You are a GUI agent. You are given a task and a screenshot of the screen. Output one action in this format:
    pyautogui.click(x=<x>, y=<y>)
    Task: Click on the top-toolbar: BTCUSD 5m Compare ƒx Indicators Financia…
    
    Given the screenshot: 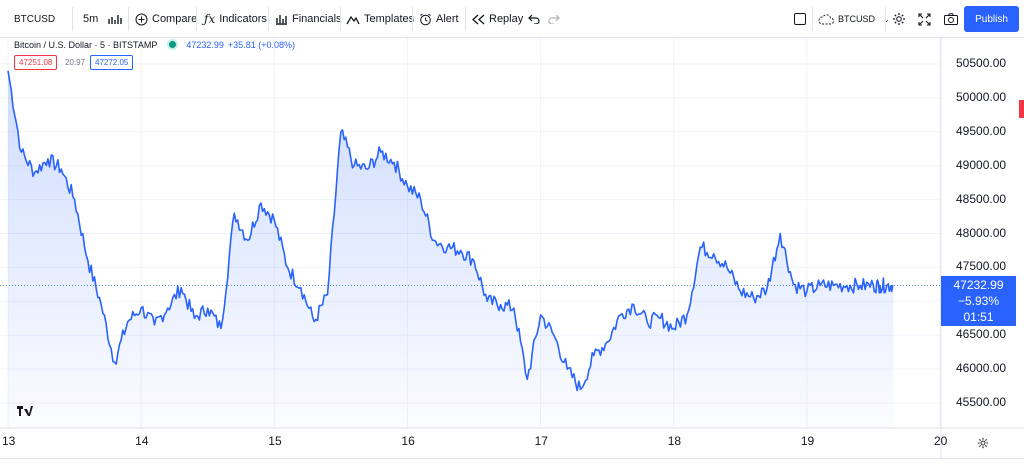 What is the action you would take?
    pyautogui.click(x=512, y=19)
    